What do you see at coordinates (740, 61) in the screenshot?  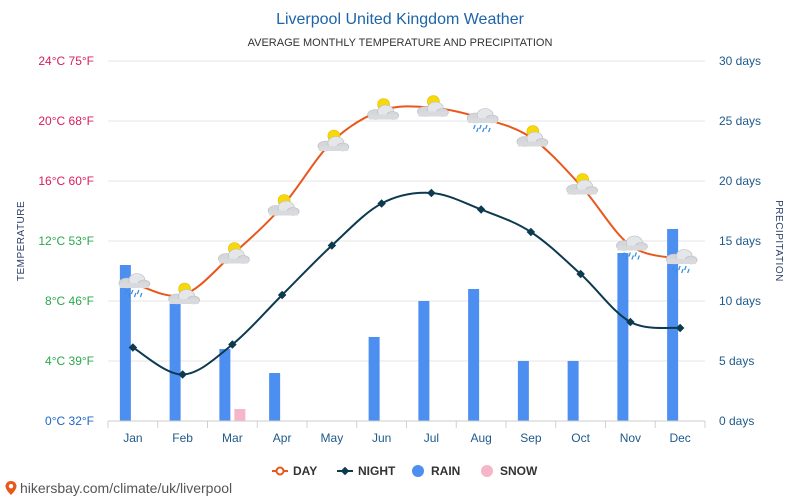 I see `y-tick-label-right: 30 days` at bounding box center [740, 61].